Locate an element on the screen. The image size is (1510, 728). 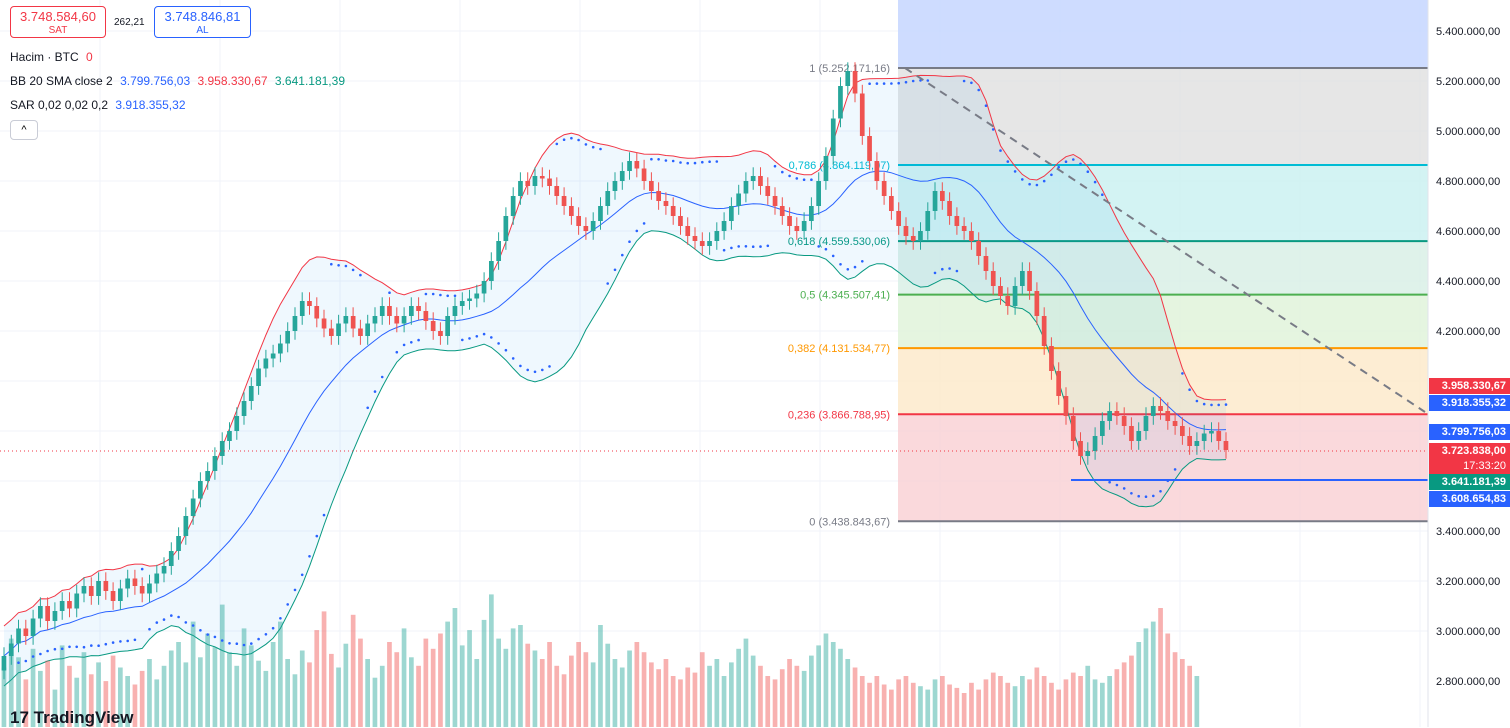
tradingview-logo: 17 TradingView is located at coordinates (71, 718).